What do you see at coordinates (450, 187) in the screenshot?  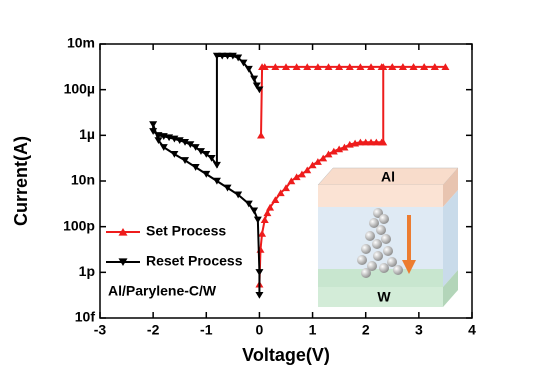 I see `al-side` at bounding box center [450, 187].